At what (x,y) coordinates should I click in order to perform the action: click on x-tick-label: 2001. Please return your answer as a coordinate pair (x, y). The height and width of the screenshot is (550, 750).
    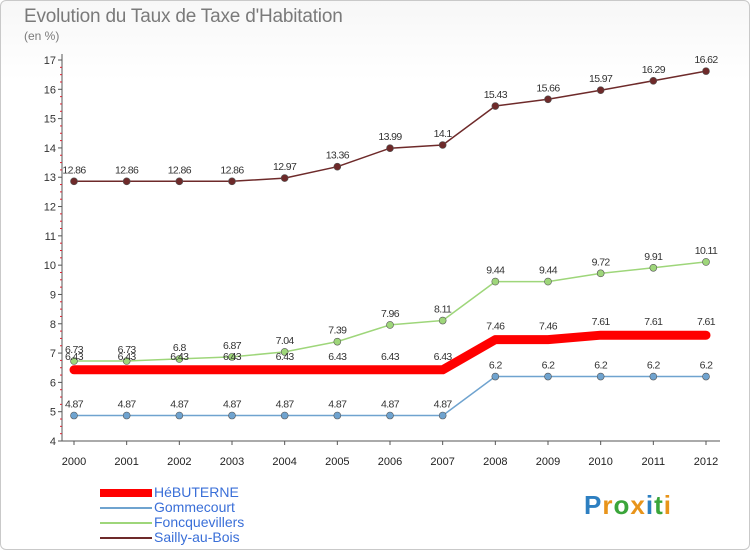
    Looking at the image, I should click on (126, 462).